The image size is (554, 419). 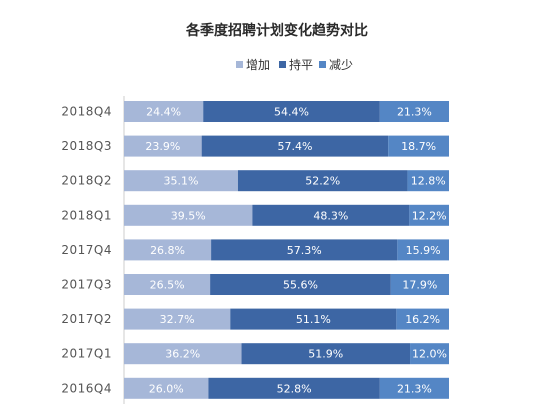 I want to click on data-label: 48.3%, so click(x=330, y=215).